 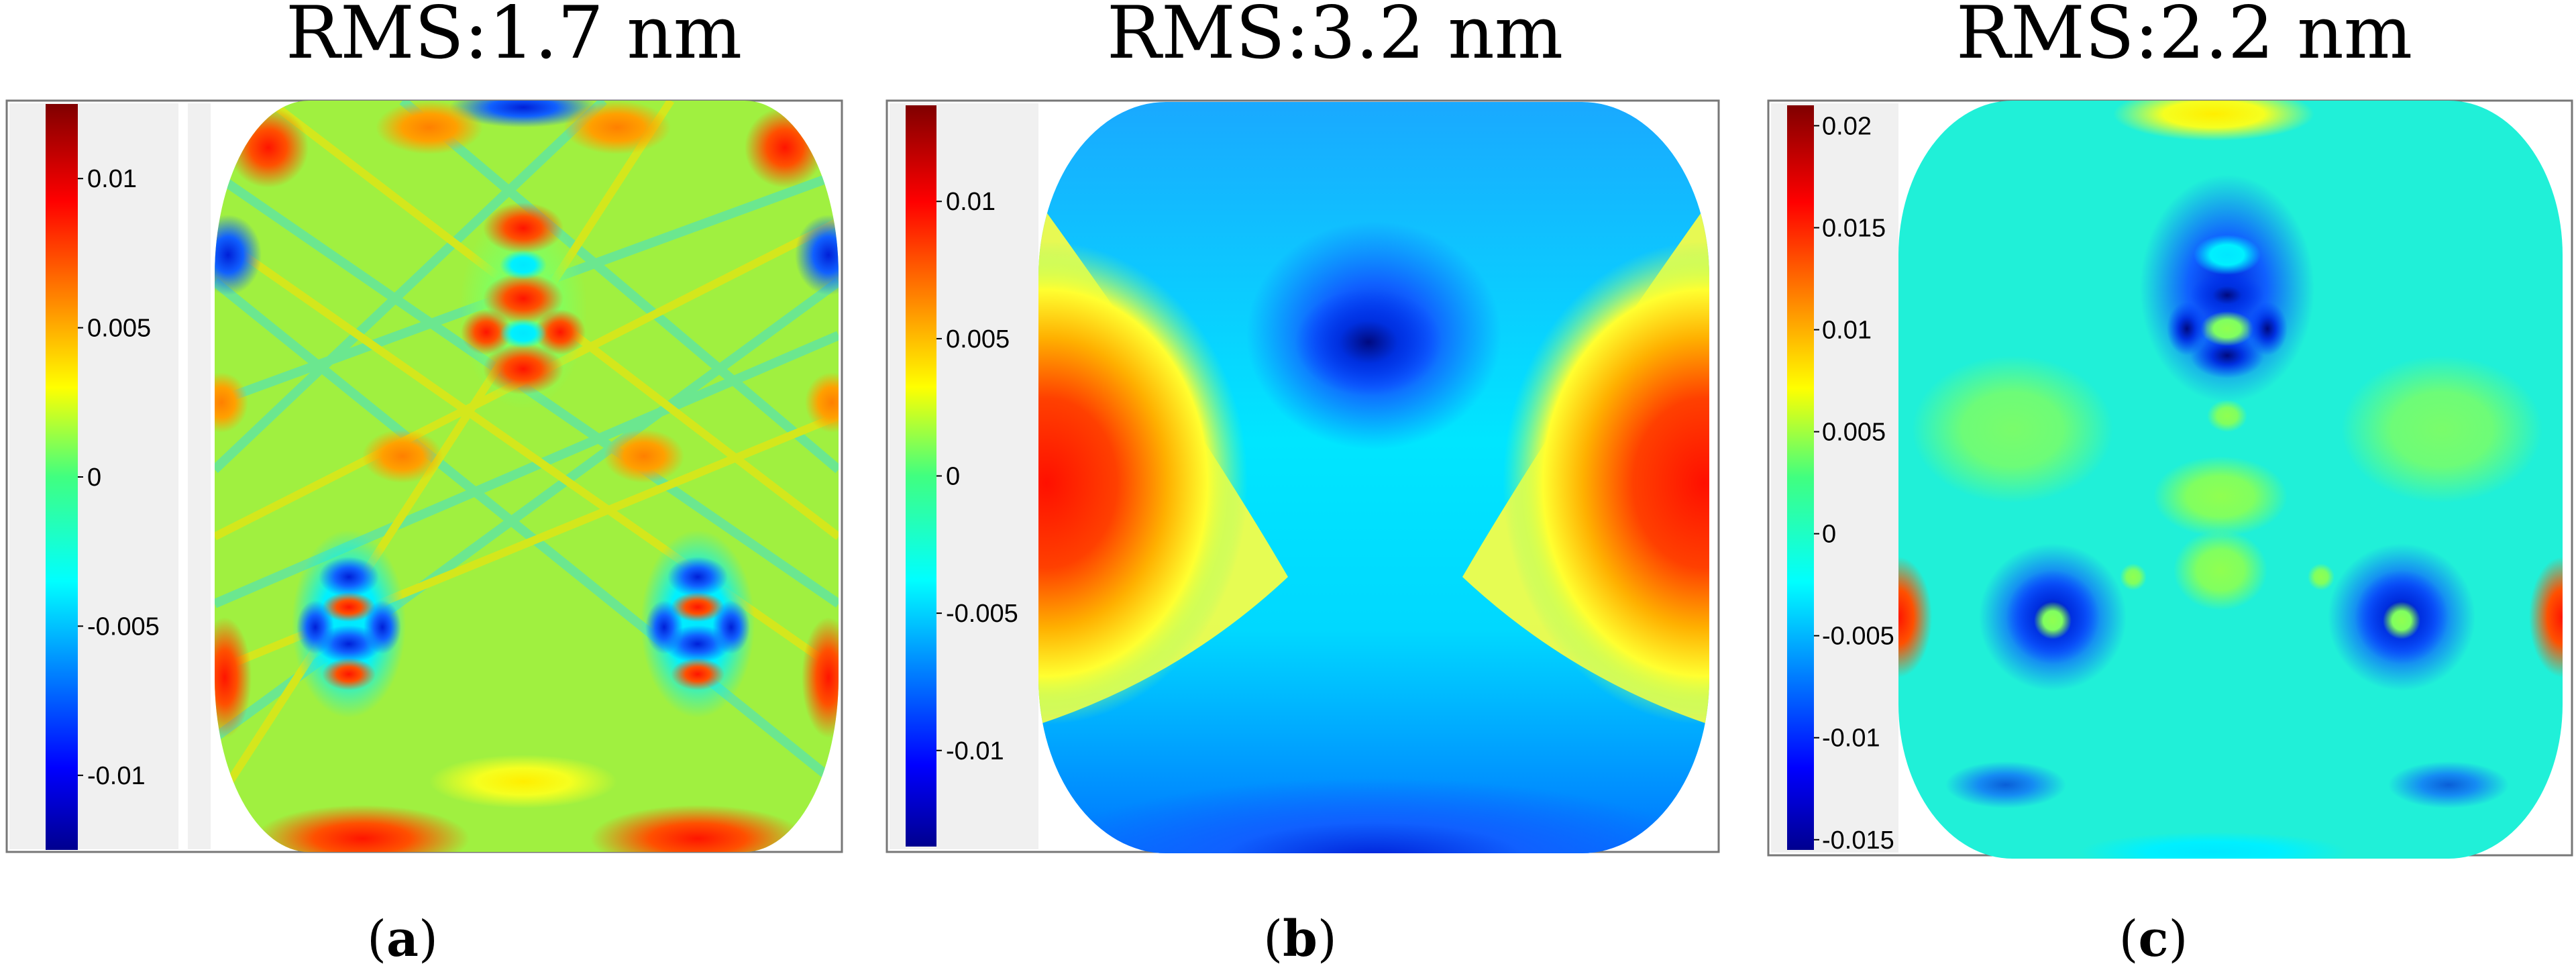 What do you see at coordinates (116, 776) in the screenshot?
I see `colorbar-a-tick-label: -0.01` at bounding box center [116, 776].